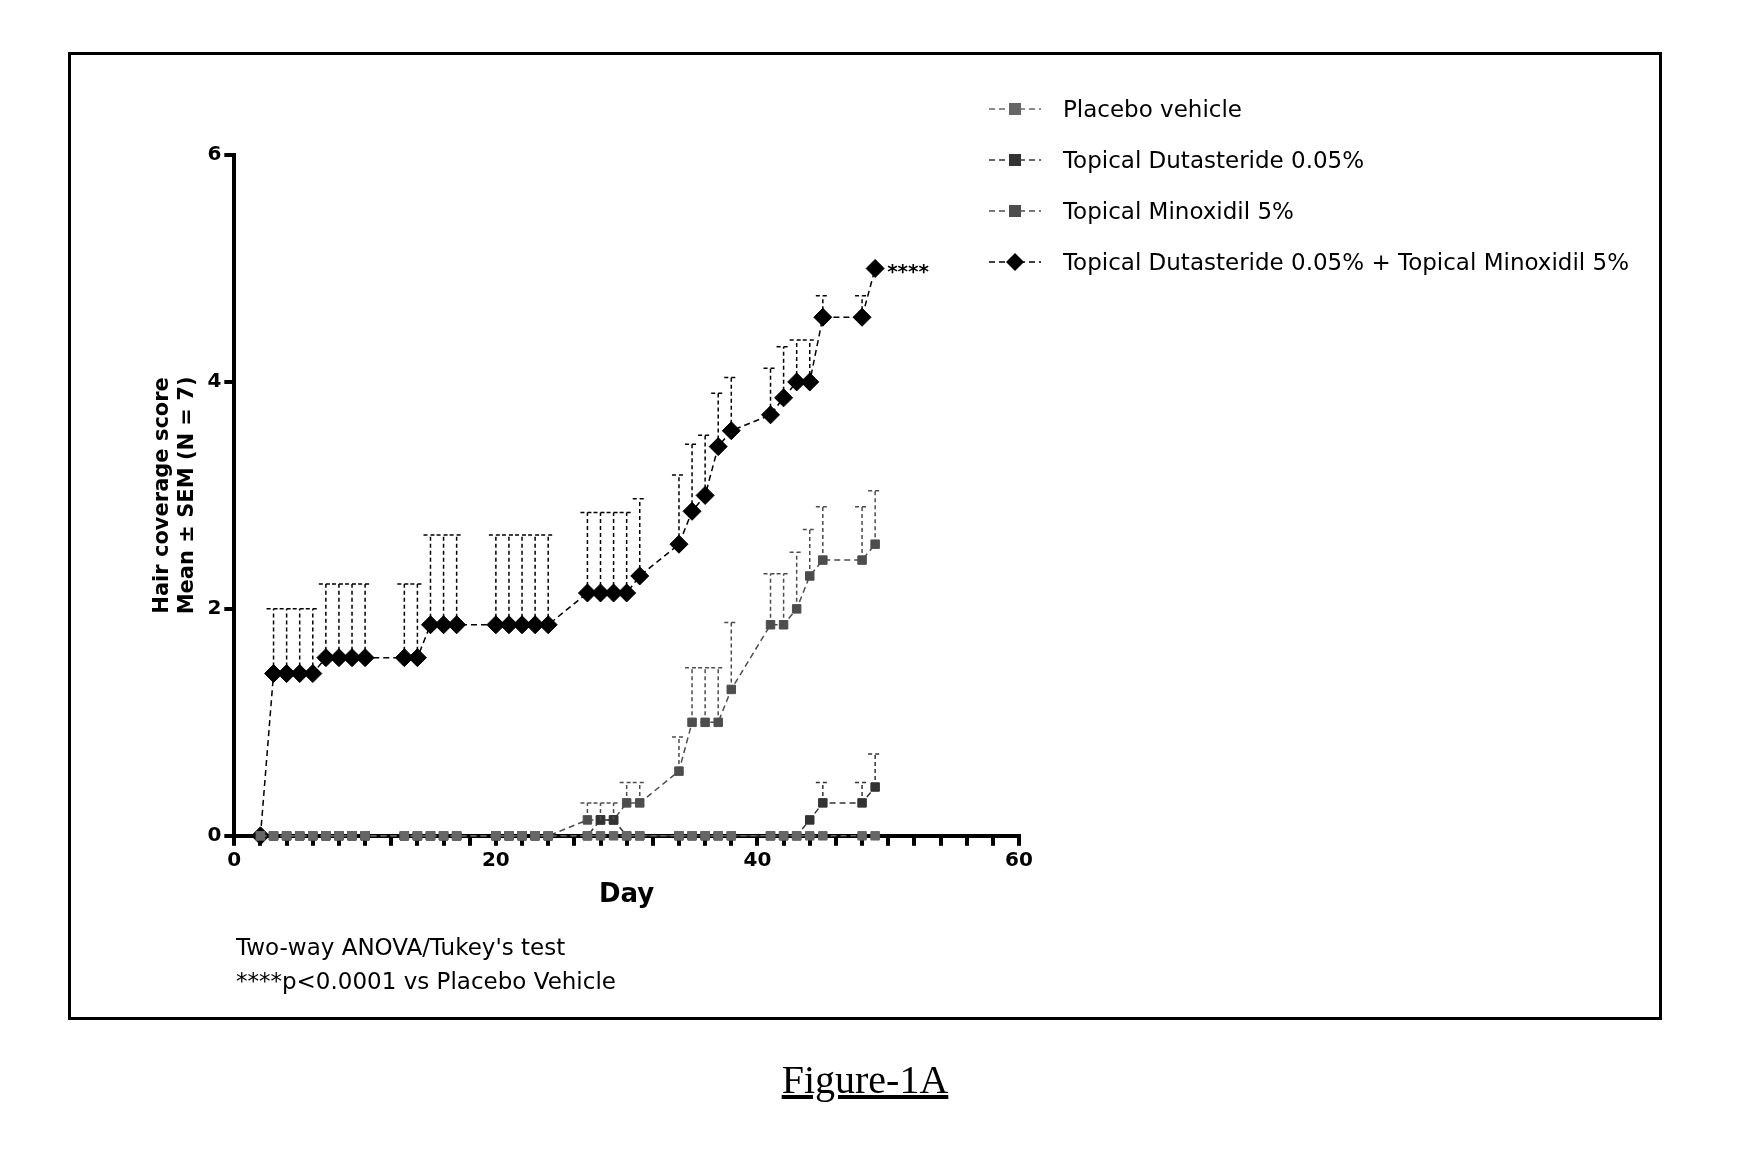 The height and width of the screenshot is (1150, 1752). Describe the element at coordinates (865, 1079) in the screenshot. I see `text: Figure-1A` at that location.